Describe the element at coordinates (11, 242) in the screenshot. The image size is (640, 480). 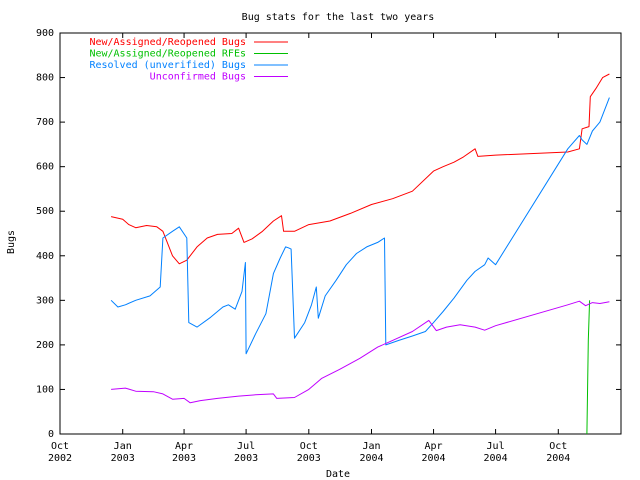
I see `y-axis-label: Bugs` at that location.